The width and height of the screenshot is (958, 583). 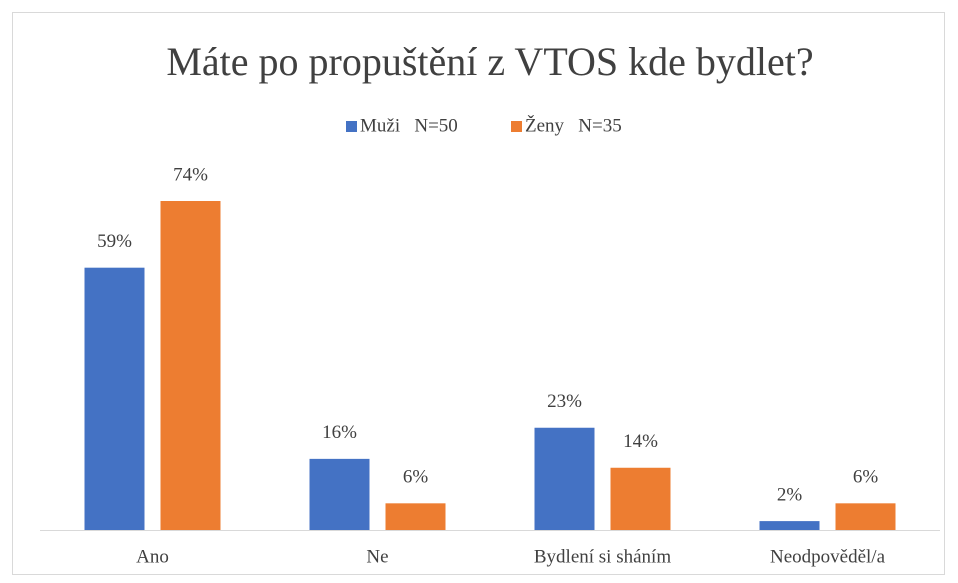 What do you see at coordinates (564, 401) in the screenshot?
I see `data-label: 23%` at bounding box center [564, 401].